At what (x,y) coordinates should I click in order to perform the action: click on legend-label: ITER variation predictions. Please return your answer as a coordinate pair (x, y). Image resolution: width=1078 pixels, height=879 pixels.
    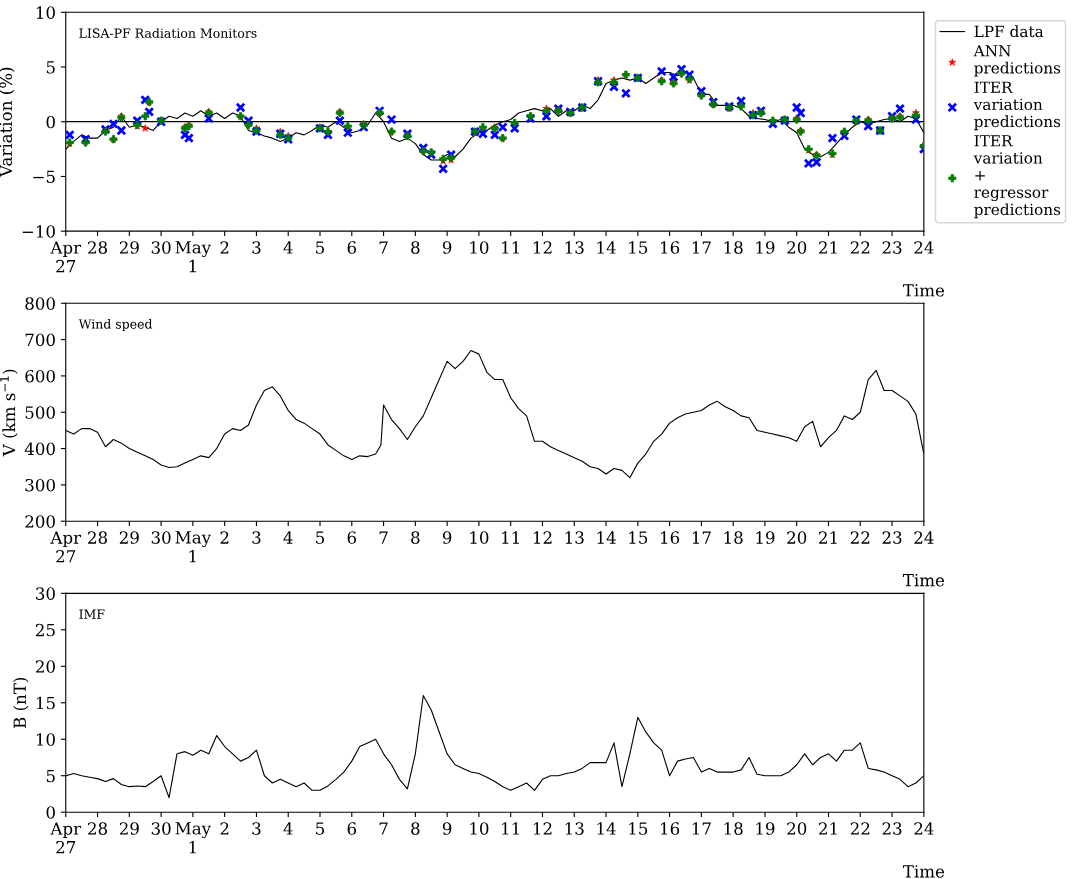
    Looking at the image, I should click on (1017, 106).